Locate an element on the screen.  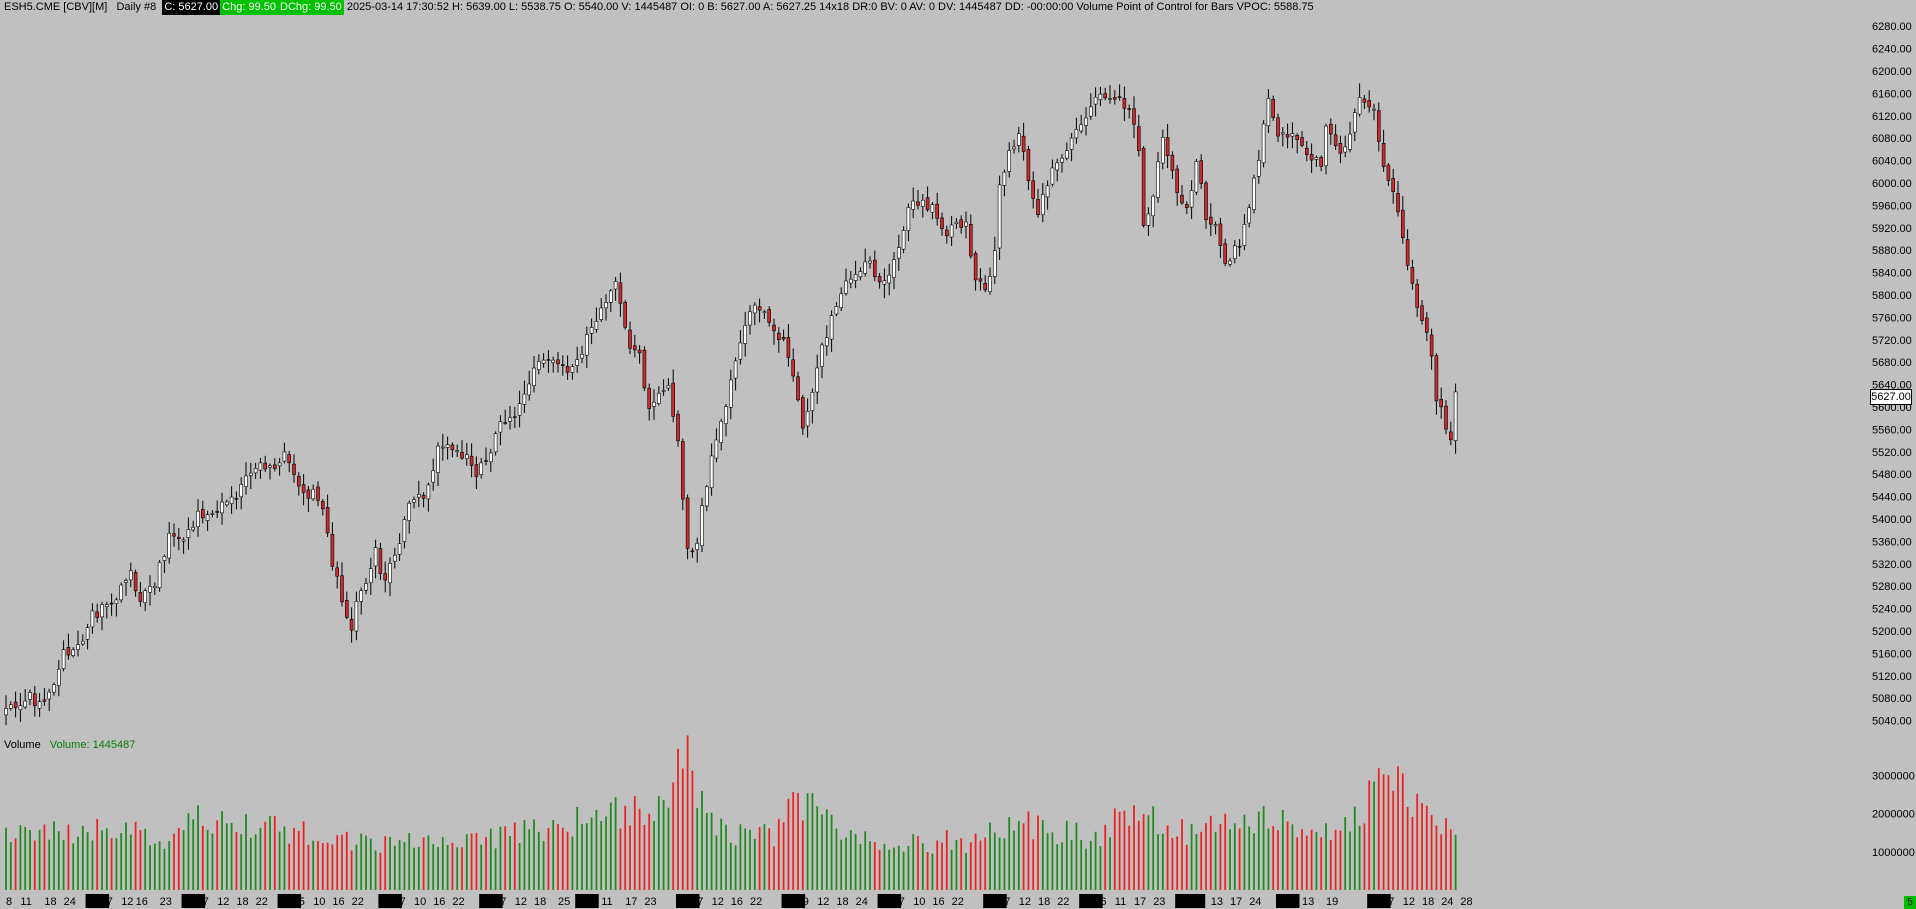
price-tick-label: 5680.00 is located at coordinates (1892, 363).